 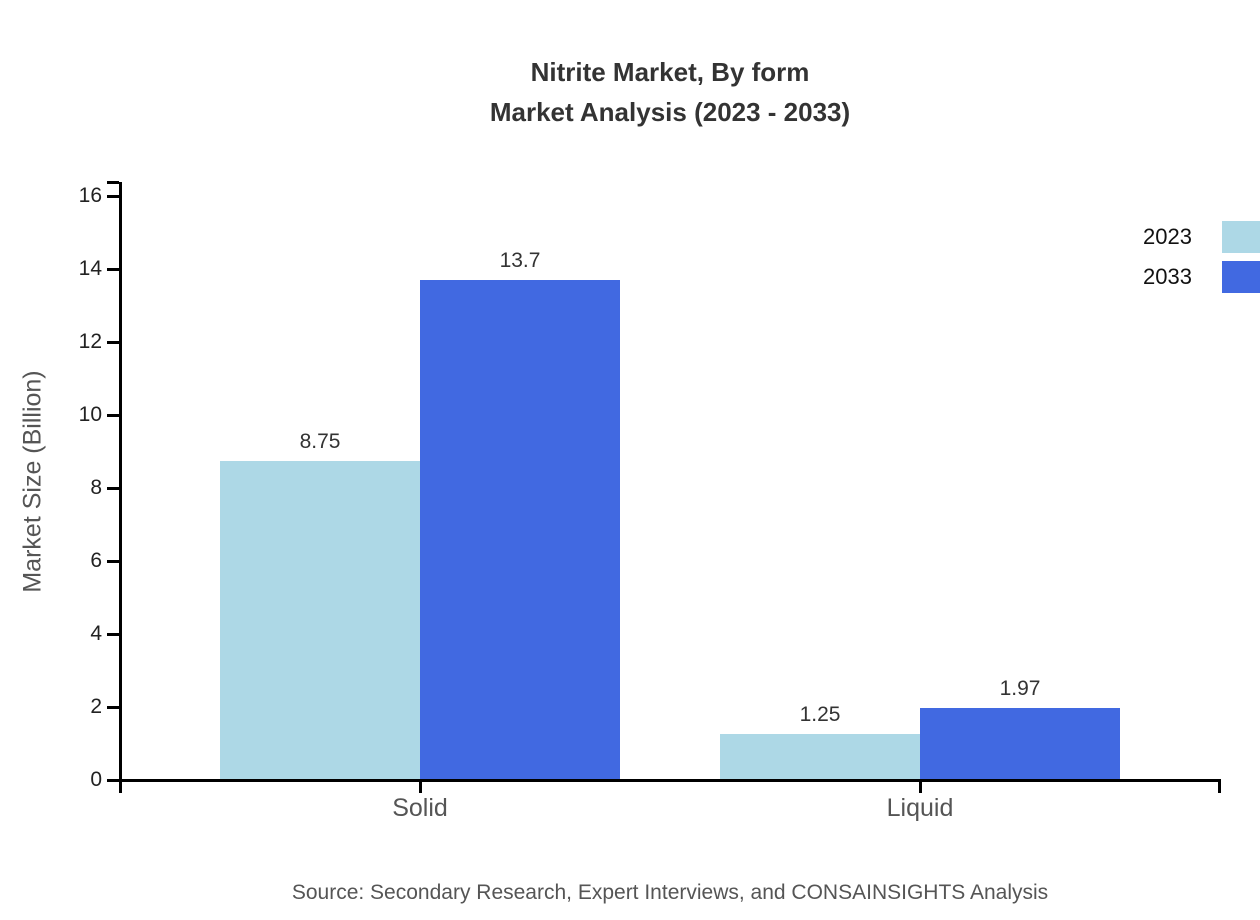 I want to click on y-tick-label: 12, so click(x=90, y=341).